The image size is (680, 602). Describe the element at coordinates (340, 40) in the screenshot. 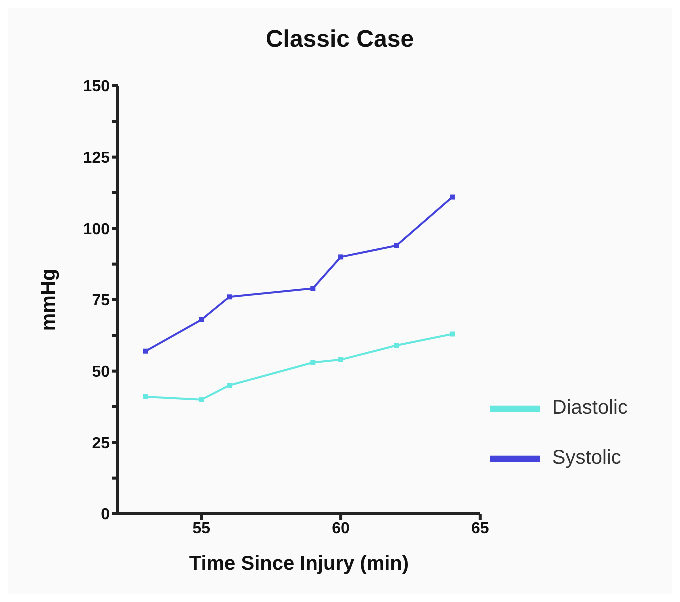

I see `chart-title: Classic Case` at that location.